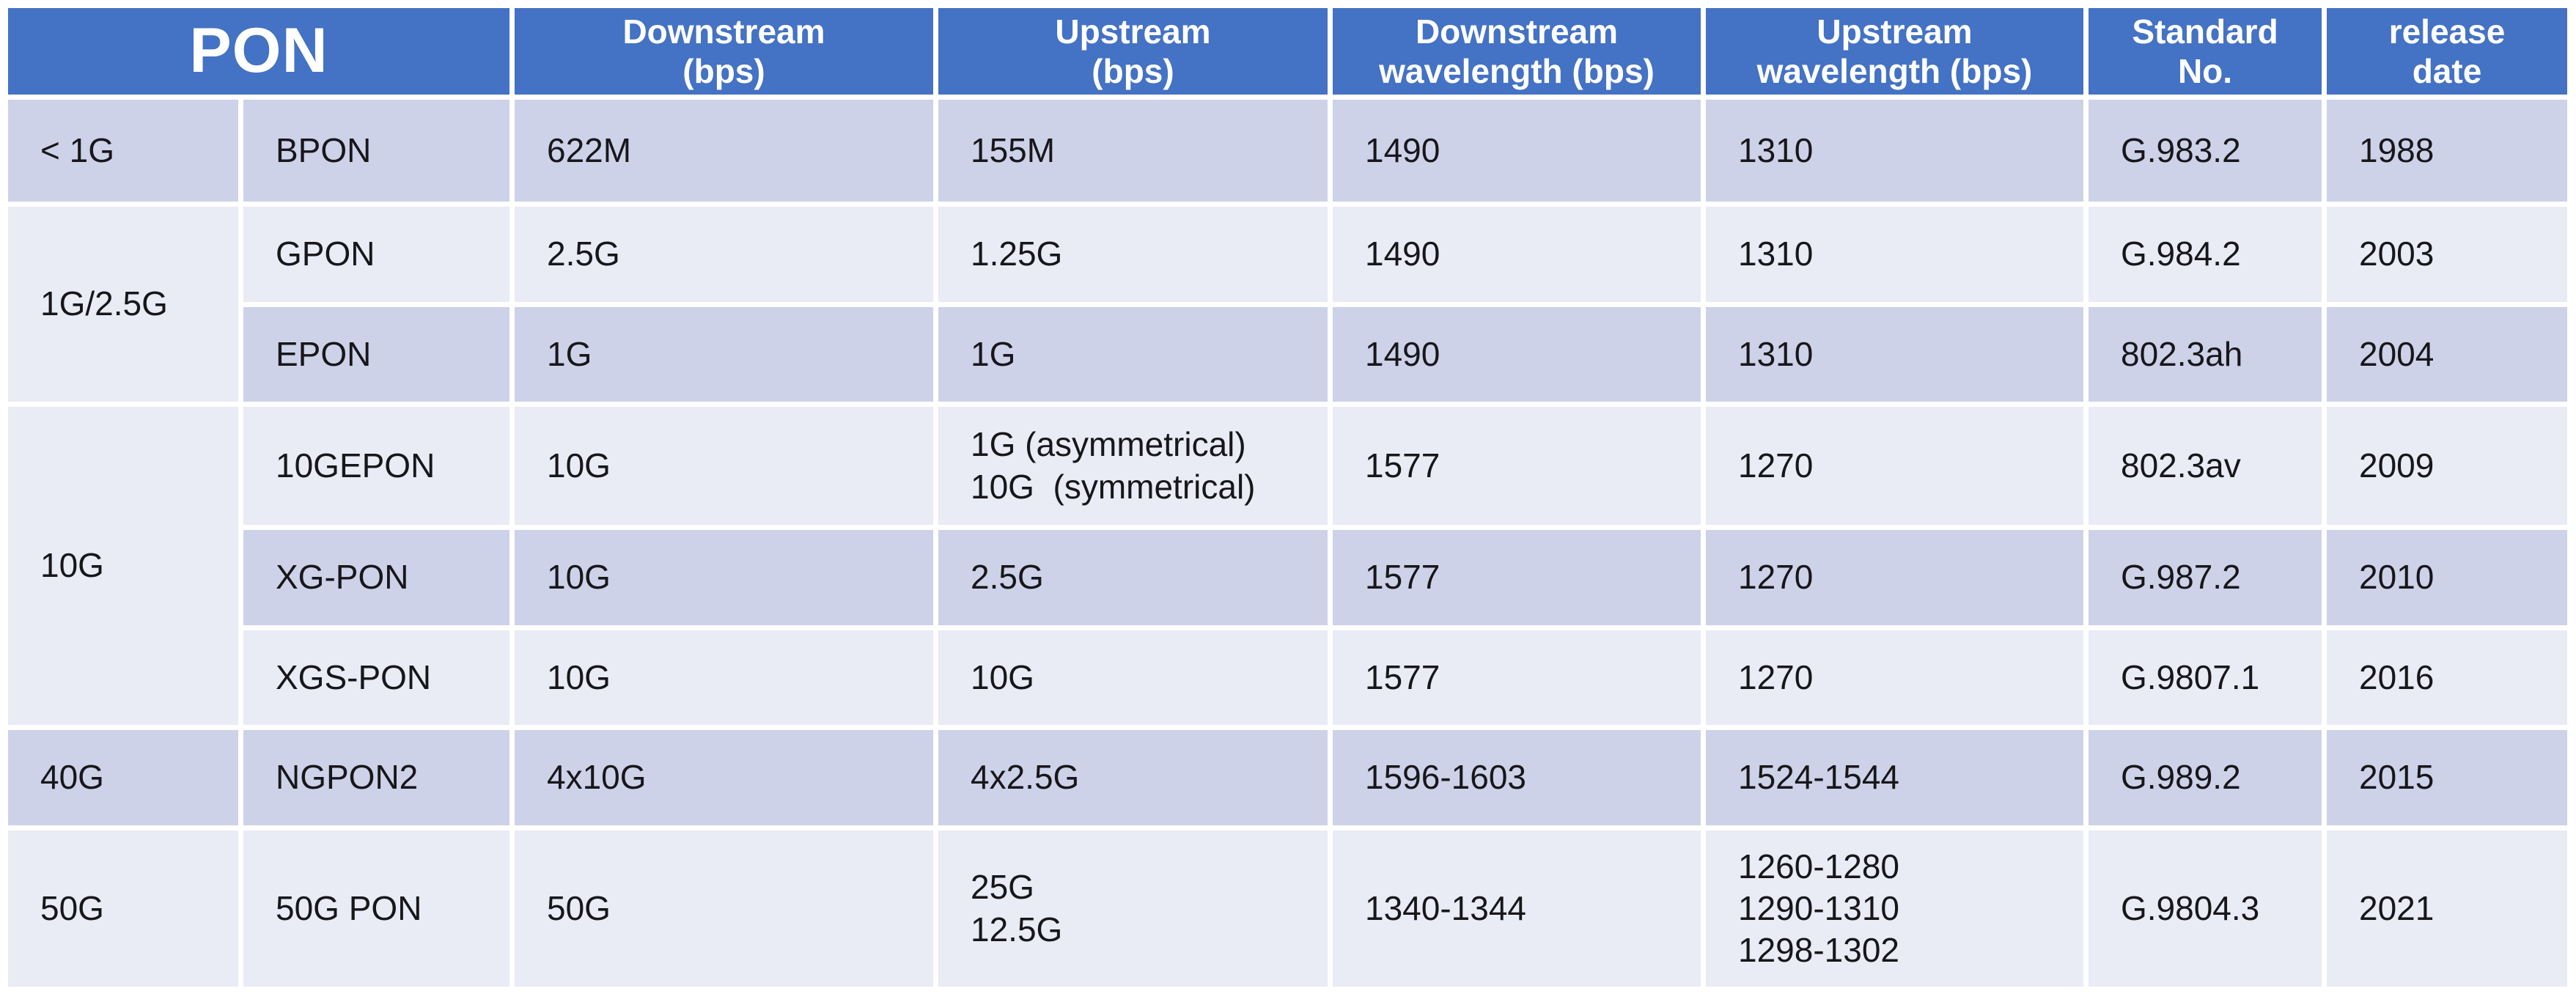  I want to click on cell-downstream: 622M, so click(724, 151).